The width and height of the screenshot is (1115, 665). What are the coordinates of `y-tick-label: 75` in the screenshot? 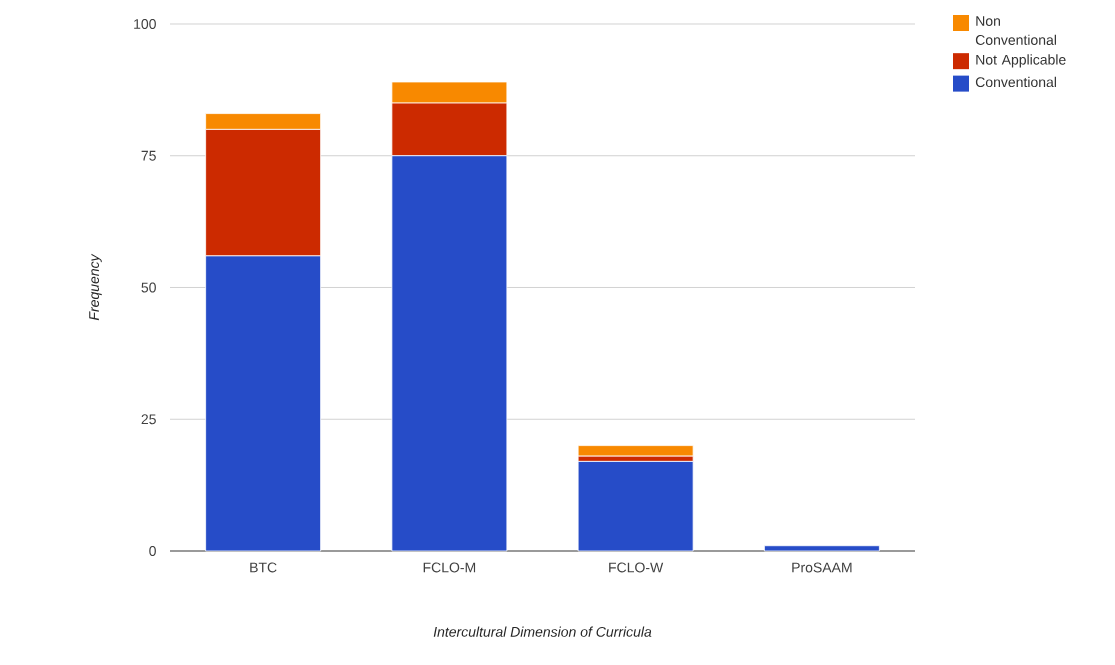 It's located at (148, 155).